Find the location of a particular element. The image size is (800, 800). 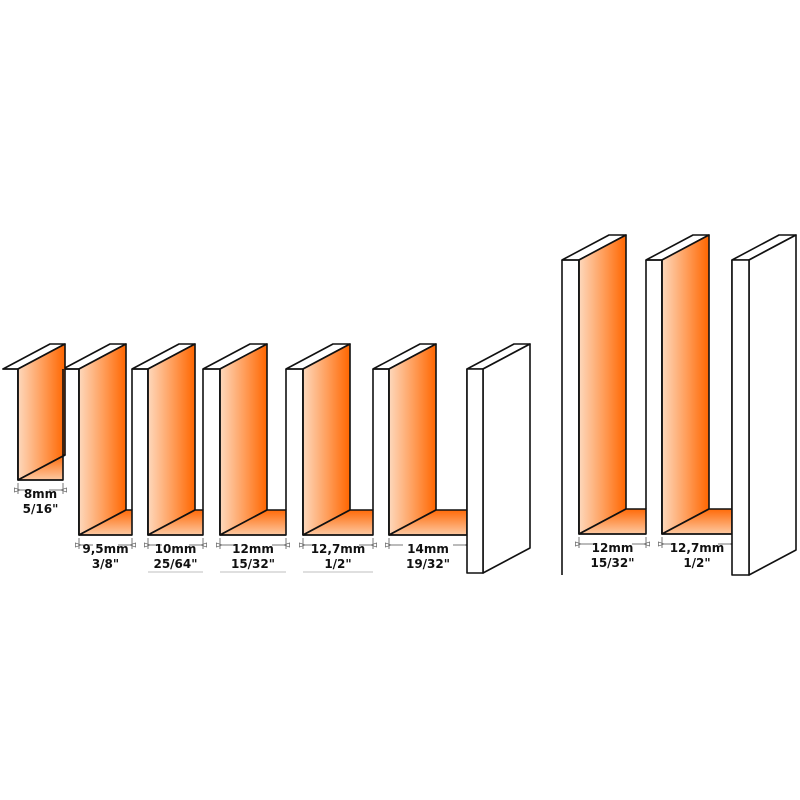

dimension-5-mm-label: 12,7mm is located at coordinates (338, 549).